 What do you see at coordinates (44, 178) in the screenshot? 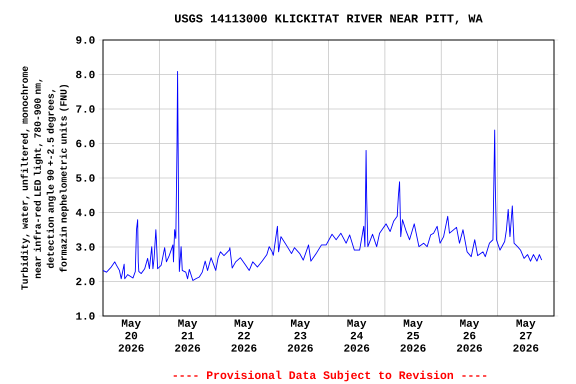
I see `y-axis-title: Turbidity, water, unfiltered, monochrome near infra-red LED light, 780-900 nm, detection angle 90 +-2.5 degrees, formazin nephelometric units (FNU)` at bounding box center [44, 178].